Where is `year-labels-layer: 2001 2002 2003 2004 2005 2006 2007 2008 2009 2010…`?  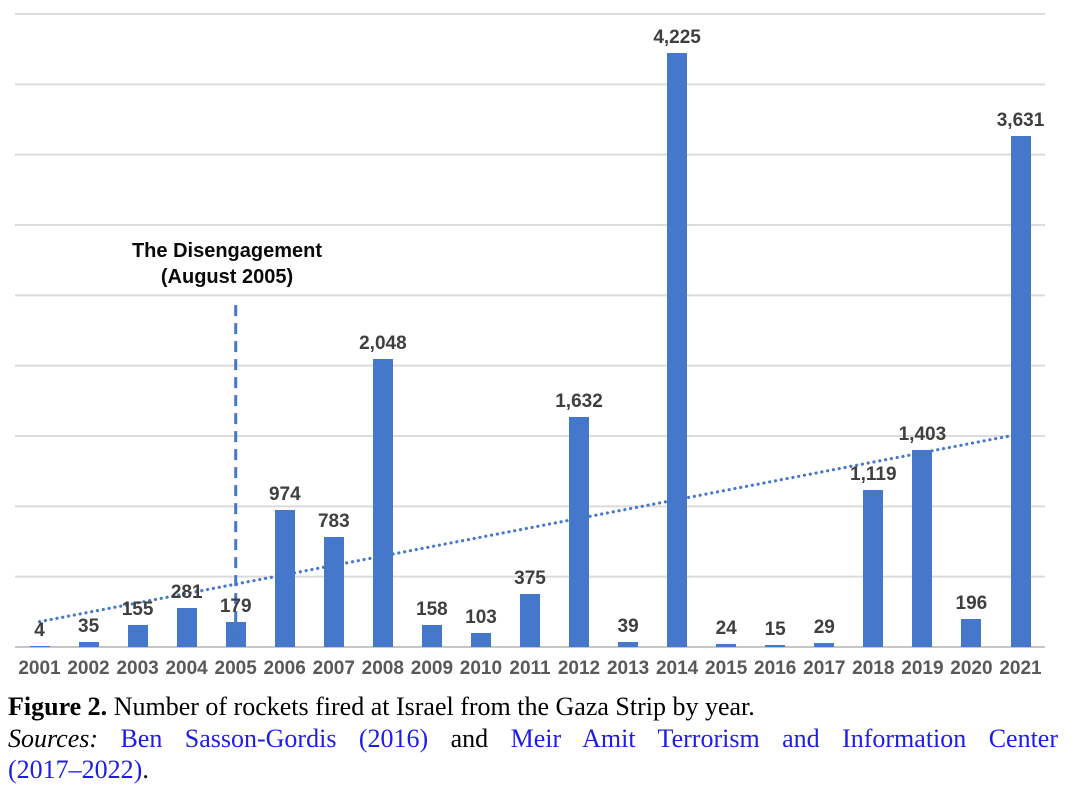
year-labels-layer: 2001 2002 2003 2004 2005 2006 2007 2008 2009 2010… is located at coordinates (530, 668).